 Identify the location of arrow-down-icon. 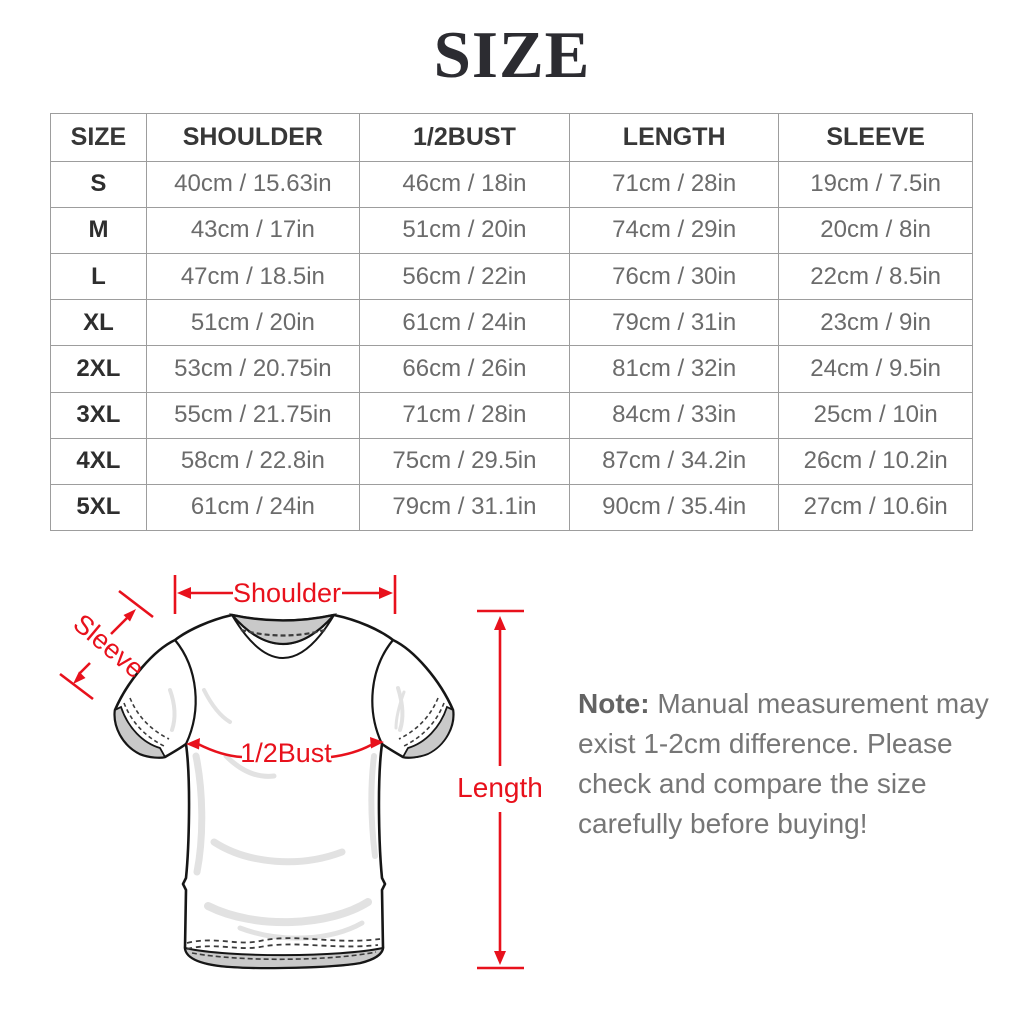
(500, 958).